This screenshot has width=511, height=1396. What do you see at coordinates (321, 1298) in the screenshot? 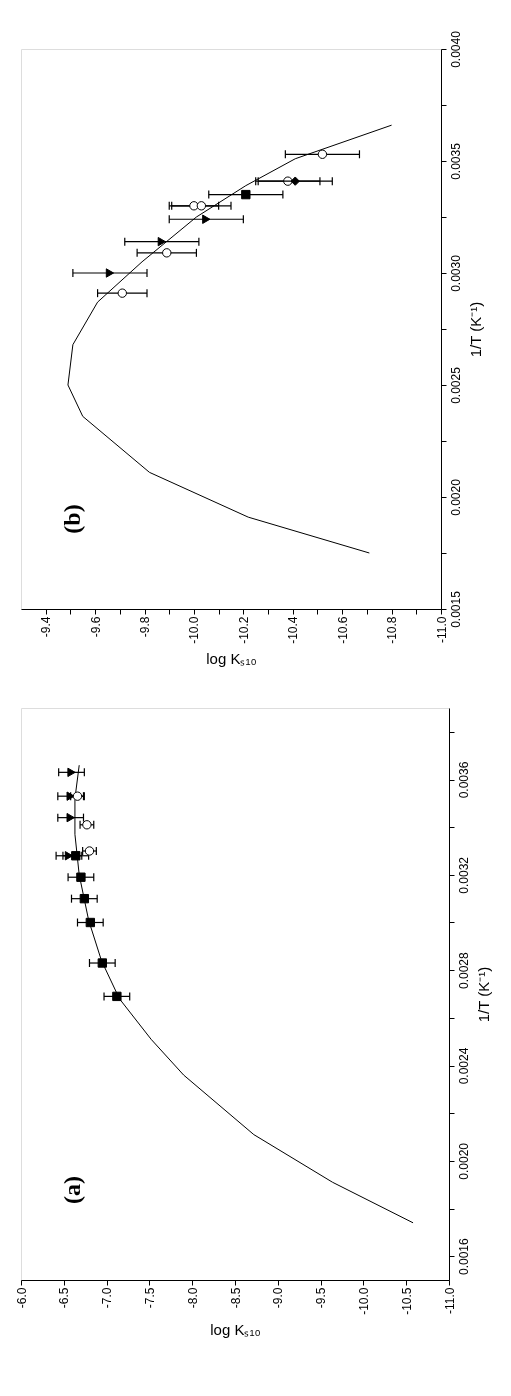
I see `x-tick-label: -9.5` at bounding box center [321, 1298].